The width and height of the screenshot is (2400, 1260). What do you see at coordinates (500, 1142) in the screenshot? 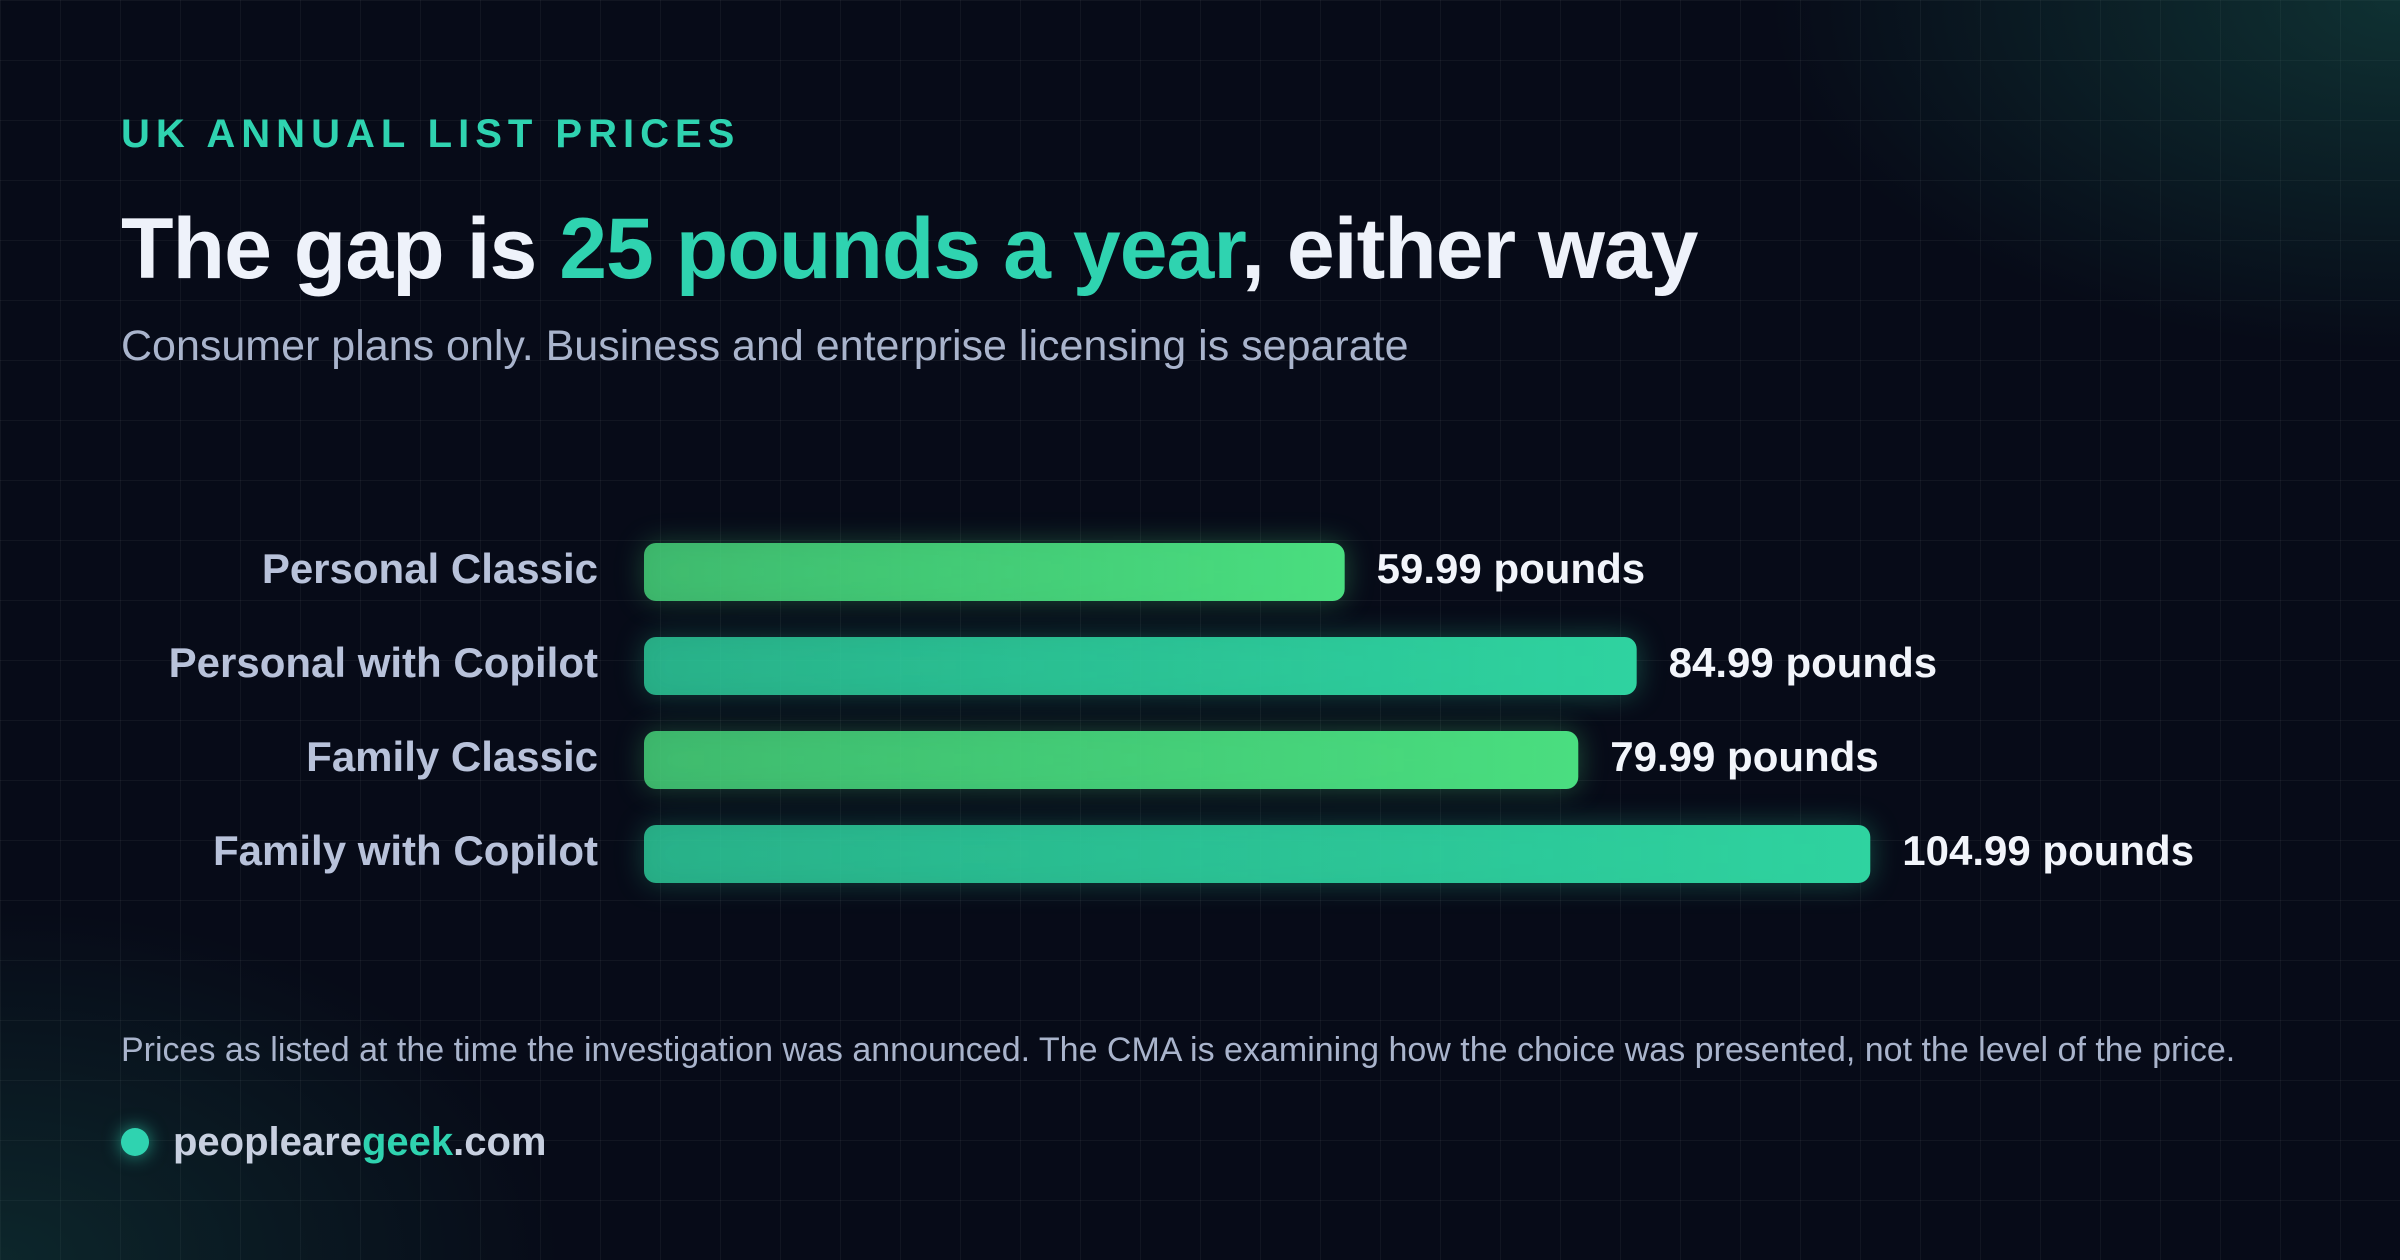
I see `source-part: .com` at bounding box center [500, 1142].